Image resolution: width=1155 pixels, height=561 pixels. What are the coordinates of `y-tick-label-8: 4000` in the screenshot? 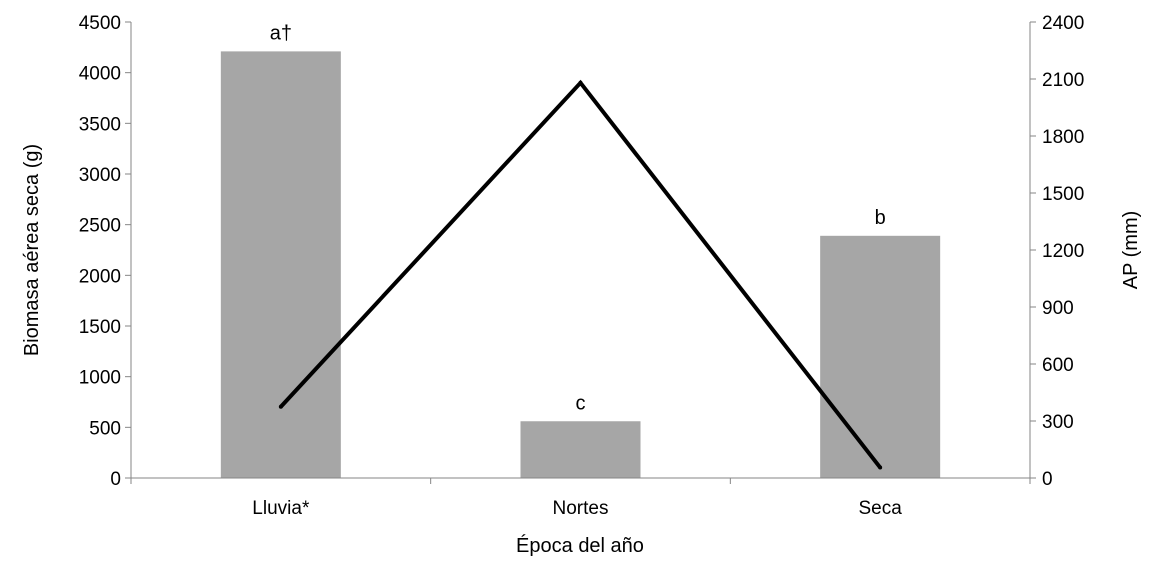 It's located at (100, 74).